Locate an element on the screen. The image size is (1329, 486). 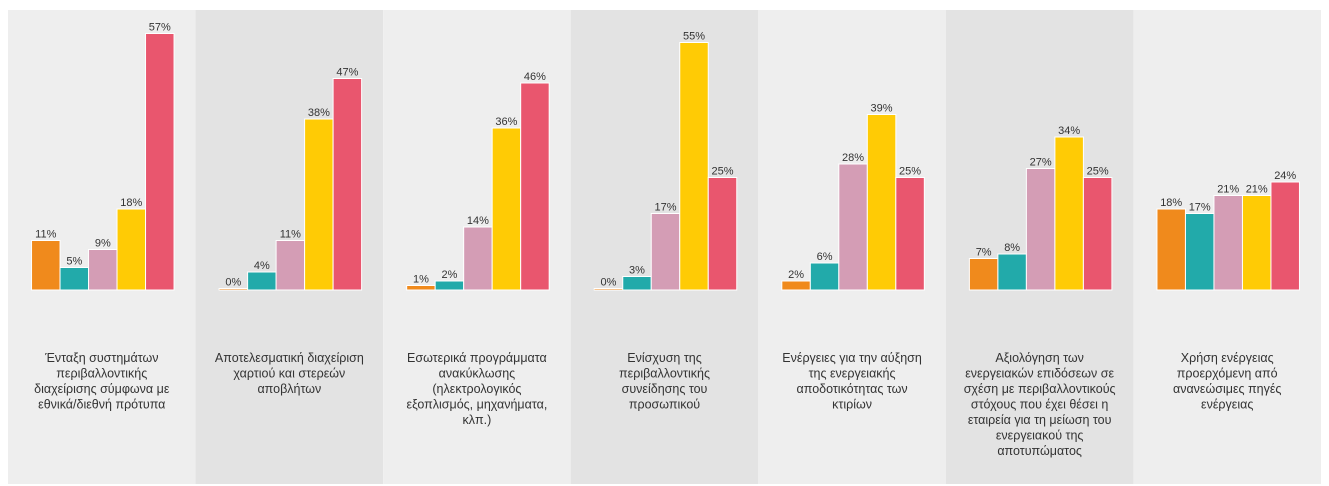
value-label: 11% is located at coordinates (290, 235).